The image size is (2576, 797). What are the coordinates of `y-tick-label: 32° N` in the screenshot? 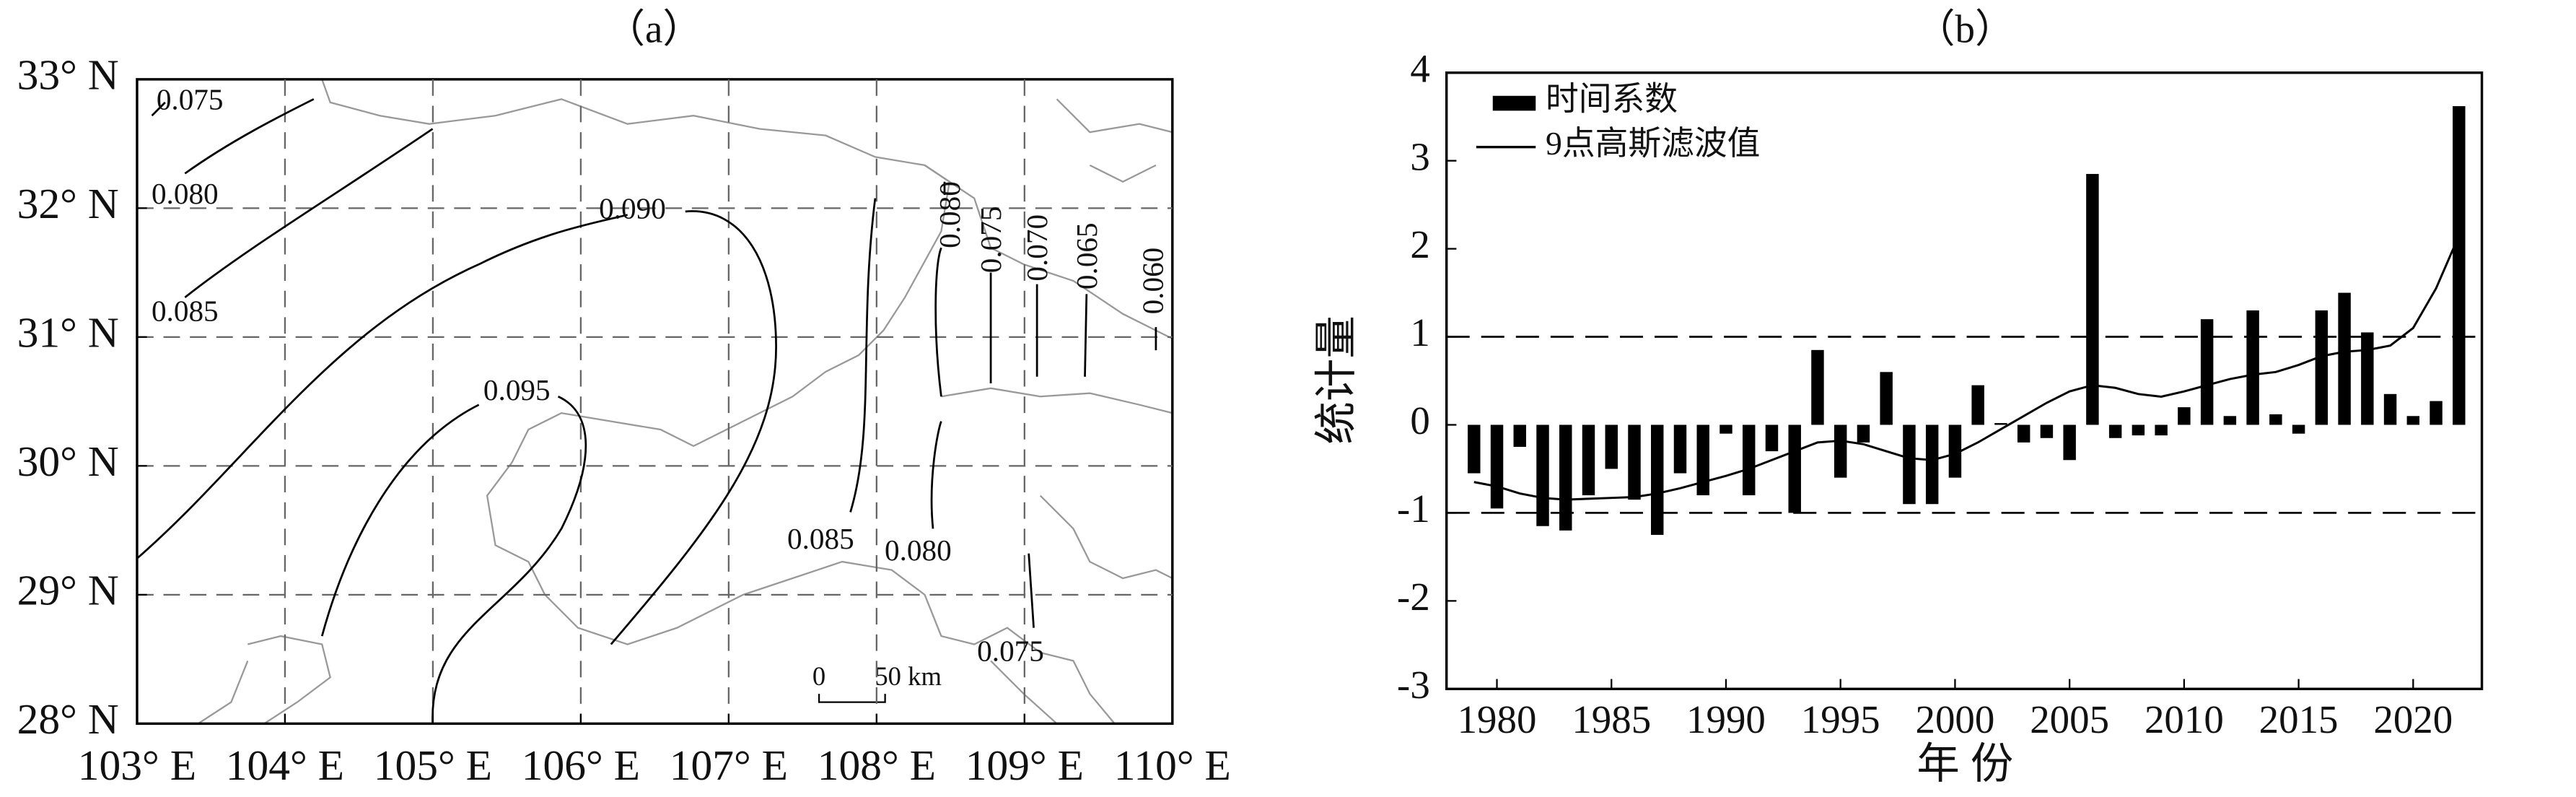 It's located at (68, 203).